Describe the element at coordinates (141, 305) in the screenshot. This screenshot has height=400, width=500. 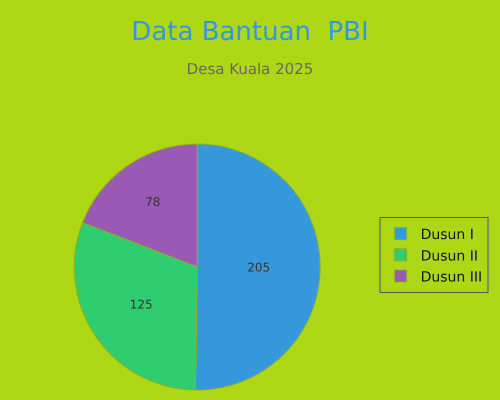
I see `data-label: 125` at that location.